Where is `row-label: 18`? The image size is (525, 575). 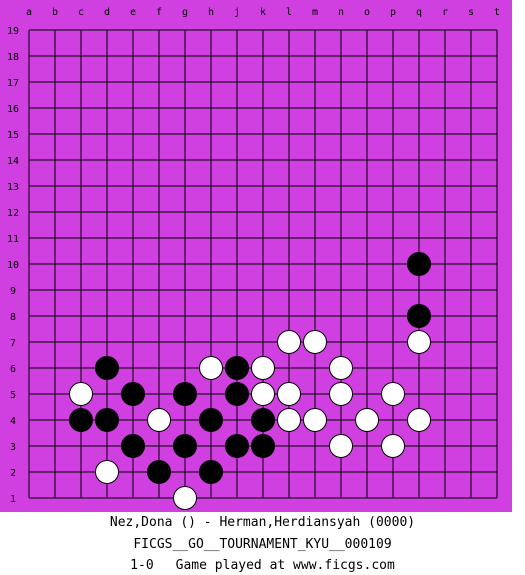
row-label: 18 is located at coordinates (13, 57).